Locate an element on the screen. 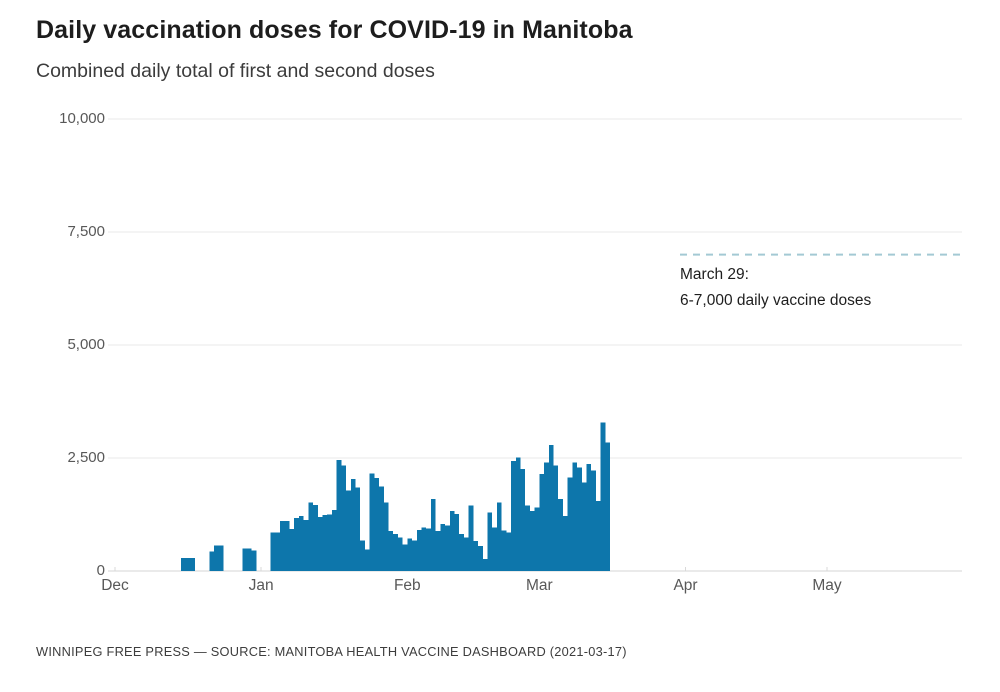 Image resolution: width=1000 pixels, height=692 pixels. x-axis-label: Dec is located at coordinates (115, 585).